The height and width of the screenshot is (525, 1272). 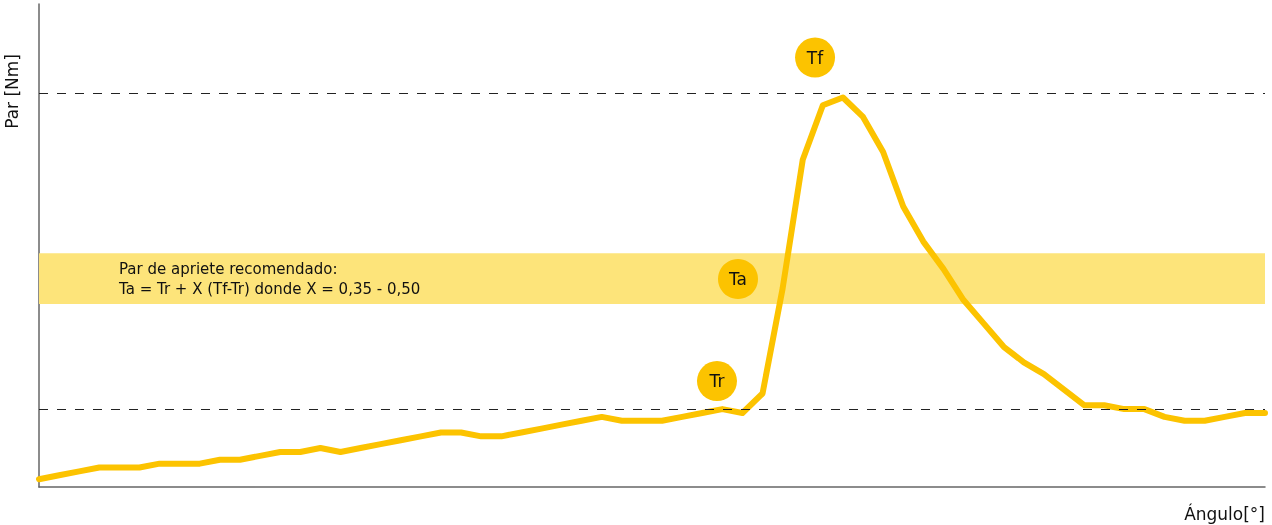 What do you see at coordinates (269, 278) in the screenshot?
I see `band-label: Par de apriete recomendado: Ta = Tr + X (Tf-Tr) donde X = 0,35 - 0,50` at bounding box center [269, 278].